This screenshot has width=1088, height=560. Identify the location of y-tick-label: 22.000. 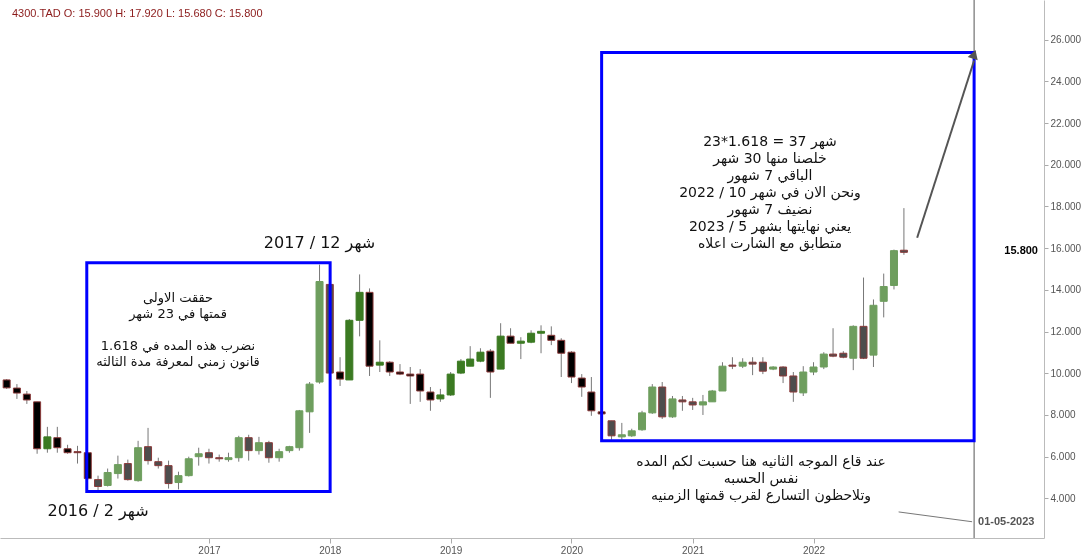
(1066, 123).